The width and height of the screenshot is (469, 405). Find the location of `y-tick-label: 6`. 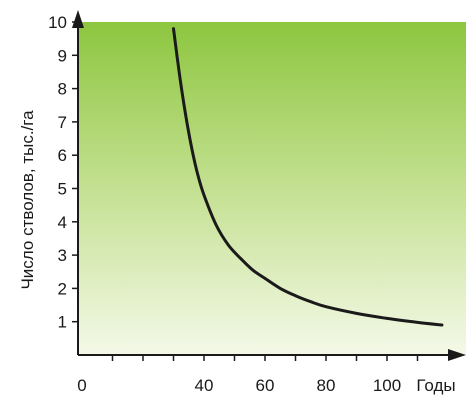

y-tick-label: 6 is located at coordinates (62, 155).